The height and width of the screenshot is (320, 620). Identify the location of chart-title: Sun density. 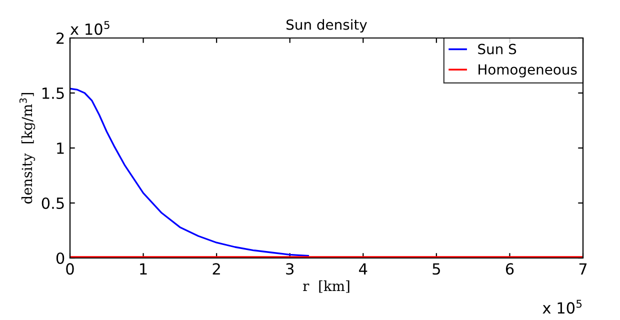
(326, 26).